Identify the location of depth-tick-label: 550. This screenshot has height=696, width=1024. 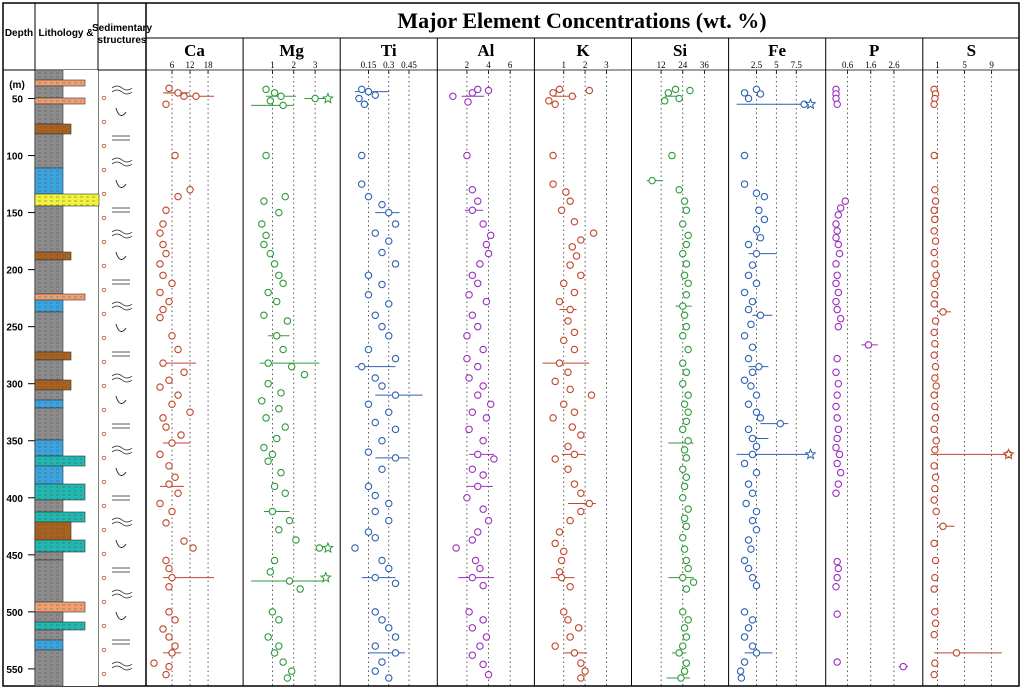
(14, 670).